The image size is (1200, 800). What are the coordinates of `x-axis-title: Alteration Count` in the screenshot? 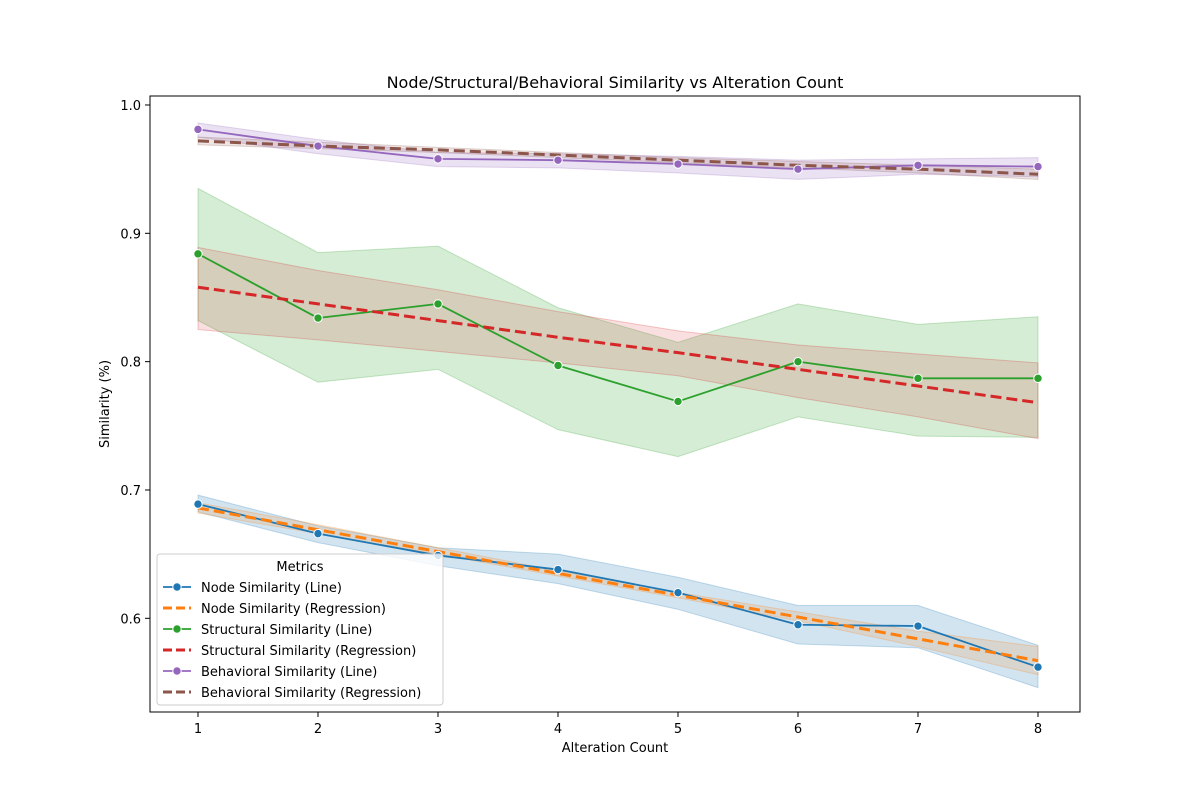 It's located at (615, 748).